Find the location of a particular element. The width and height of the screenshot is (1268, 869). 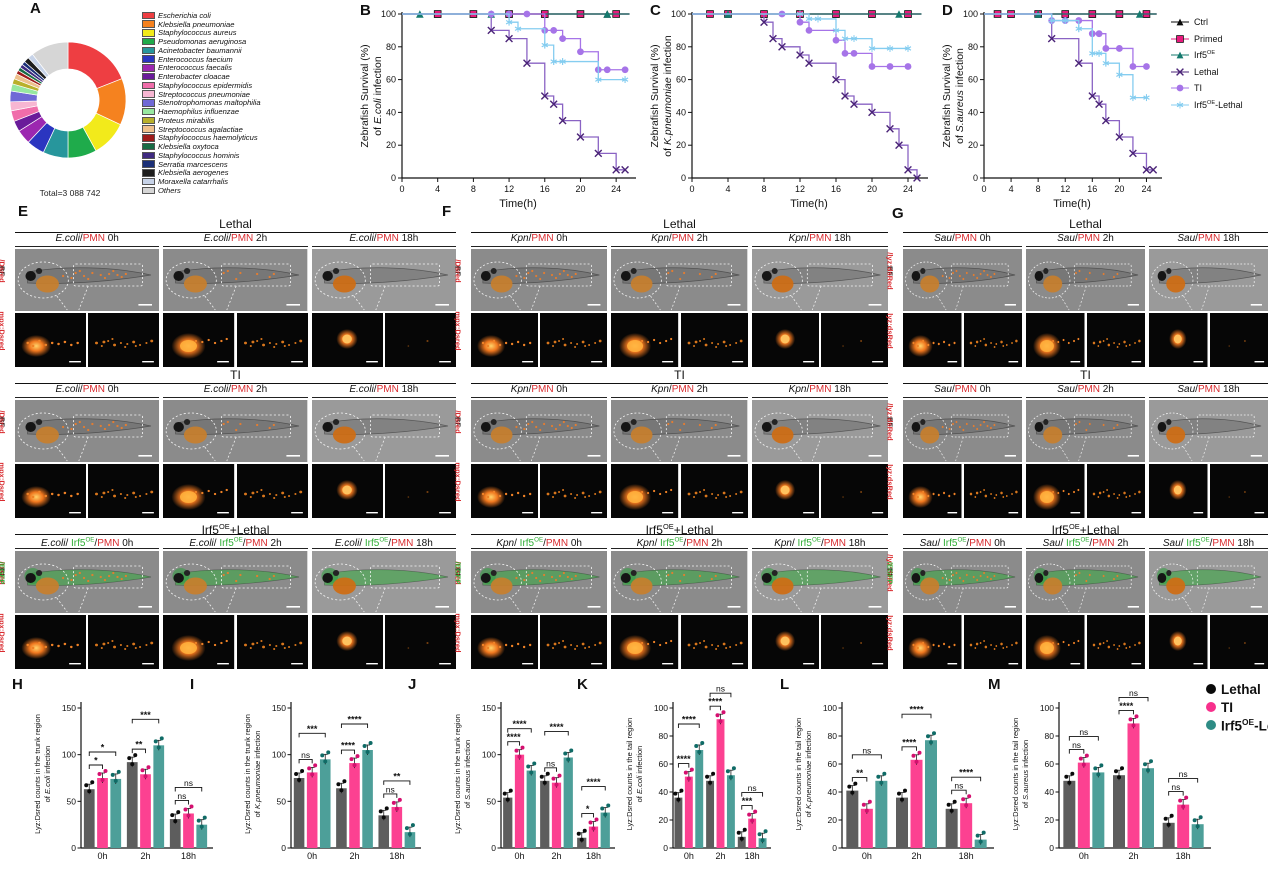

text-seg: /lyz:dsRed is located at coordinates (890, 422).